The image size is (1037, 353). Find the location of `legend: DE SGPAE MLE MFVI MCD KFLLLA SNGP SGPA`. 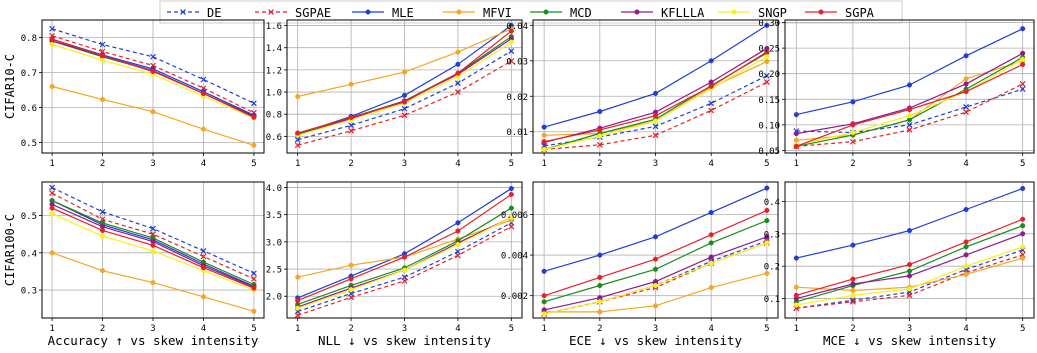

legend: DE SGPAE MLE MFVI MCD KFLLLA SNGP SGPA is located at coordinates (531, 12).